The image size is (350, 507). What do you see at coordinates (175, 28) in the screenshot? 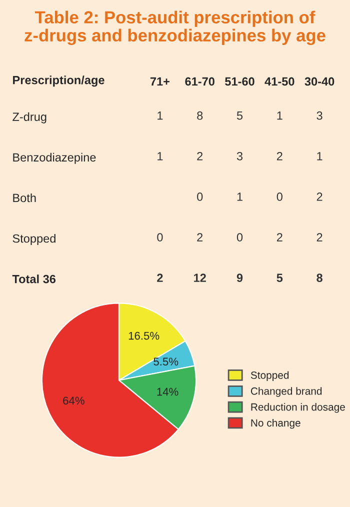
I see `chart-title: Table 2: Post-audit prescription of z-drugs and benzodiazepines by age` at bounding box center [175, 28].